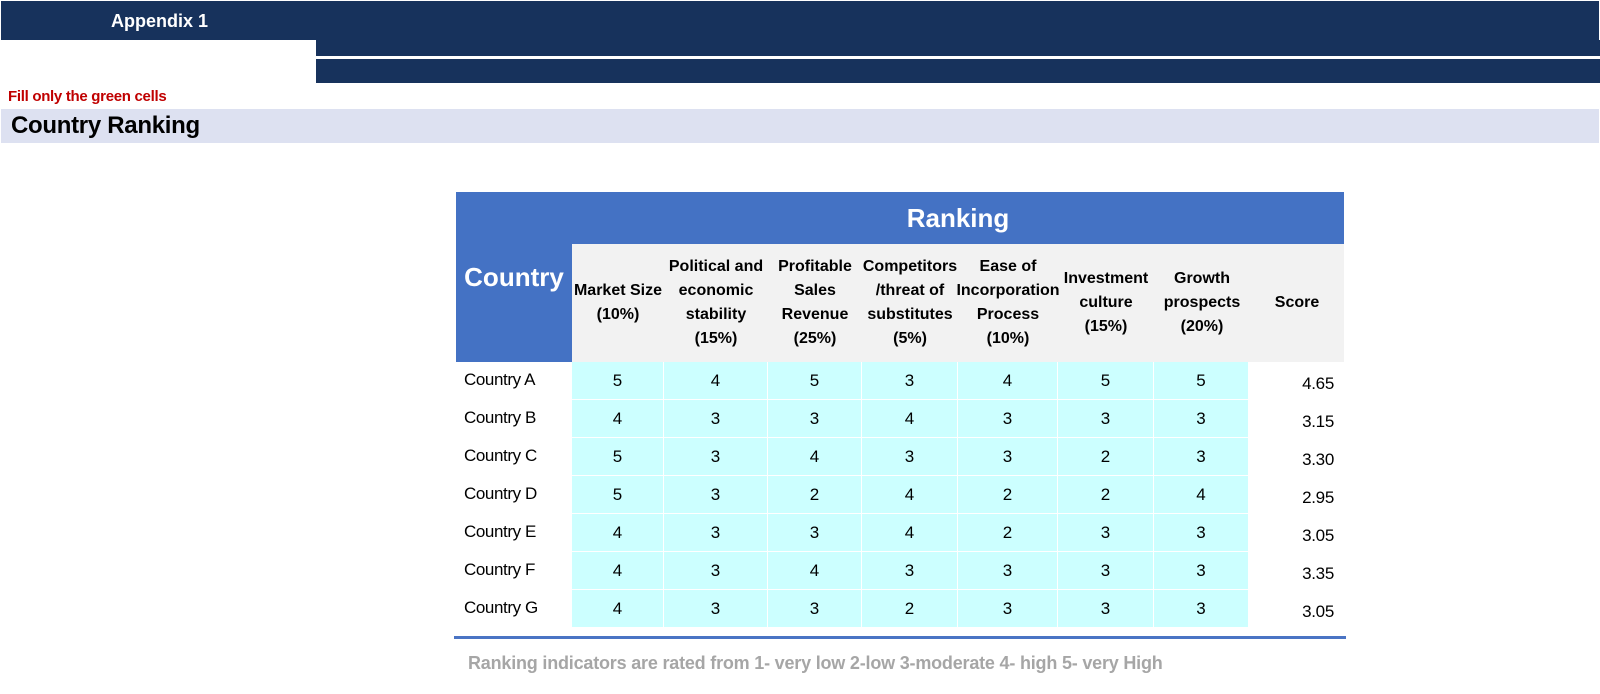 This screenshot has height=694, width=1600. I want to click on country-name: Country C, so click(500, 455).